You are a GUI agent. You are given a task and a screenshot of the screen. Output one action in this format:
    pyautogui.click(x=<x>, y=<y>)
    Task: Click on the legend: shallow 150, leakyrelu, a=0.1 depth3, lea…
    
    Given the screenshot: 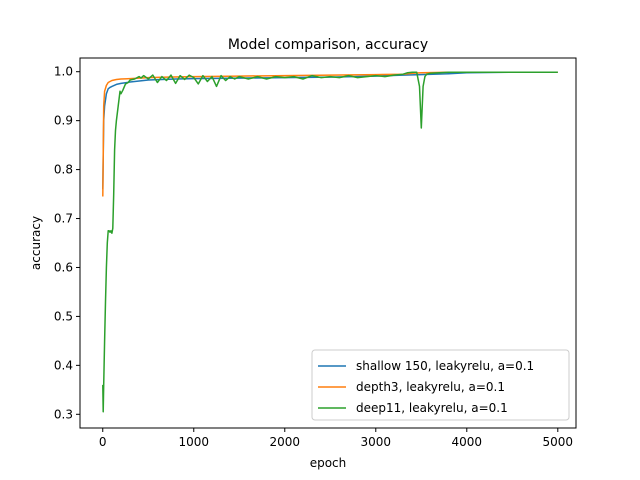 What is the action you would take?
    pyautogui.click(x=440, y=385)
    